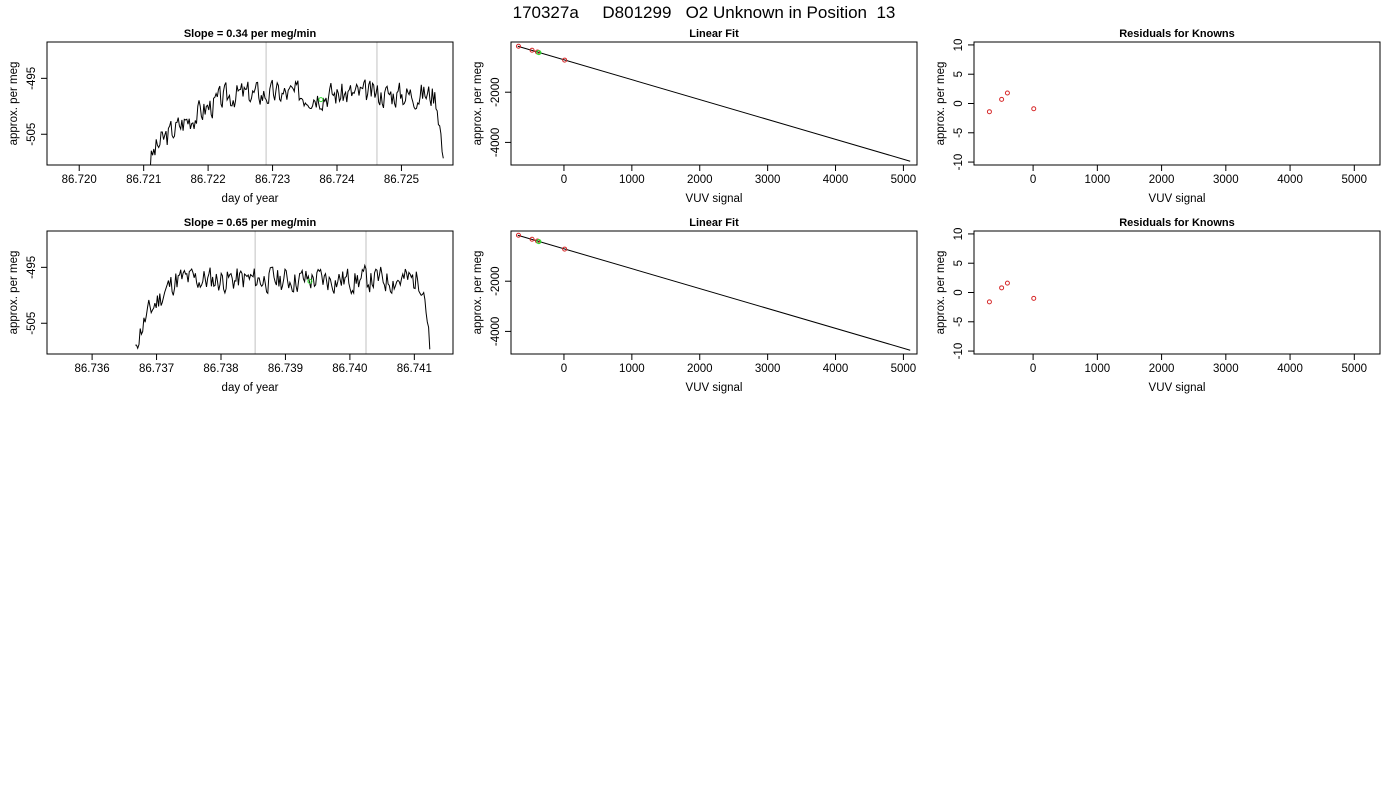 This screenshot has width=1400, height=800. I want to click on y-tick-label: -495, so click(32, 267).